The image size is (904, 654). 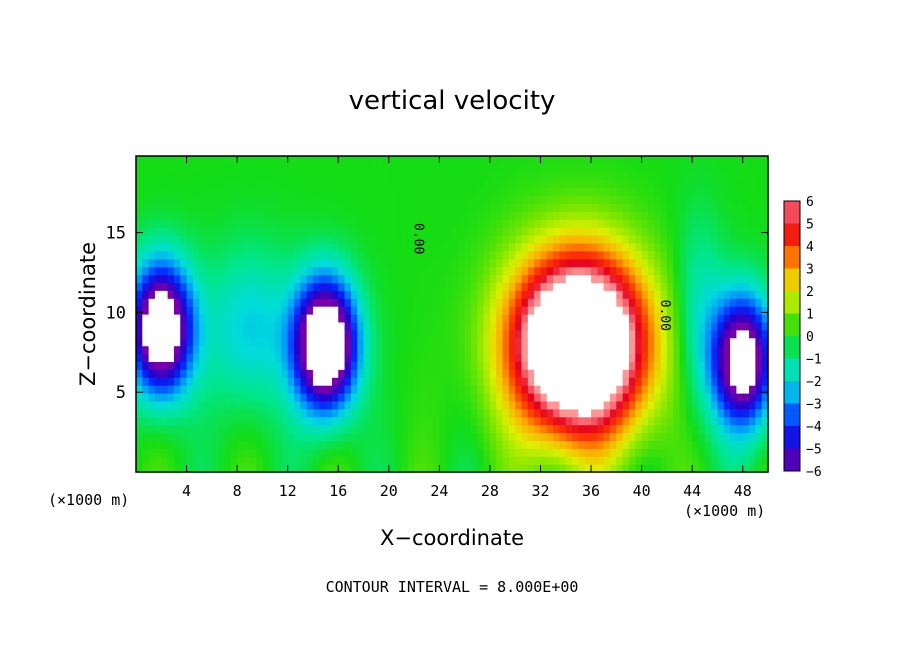 I want to click on colorbar-tick-label: 4, so click(x=810, y=247).